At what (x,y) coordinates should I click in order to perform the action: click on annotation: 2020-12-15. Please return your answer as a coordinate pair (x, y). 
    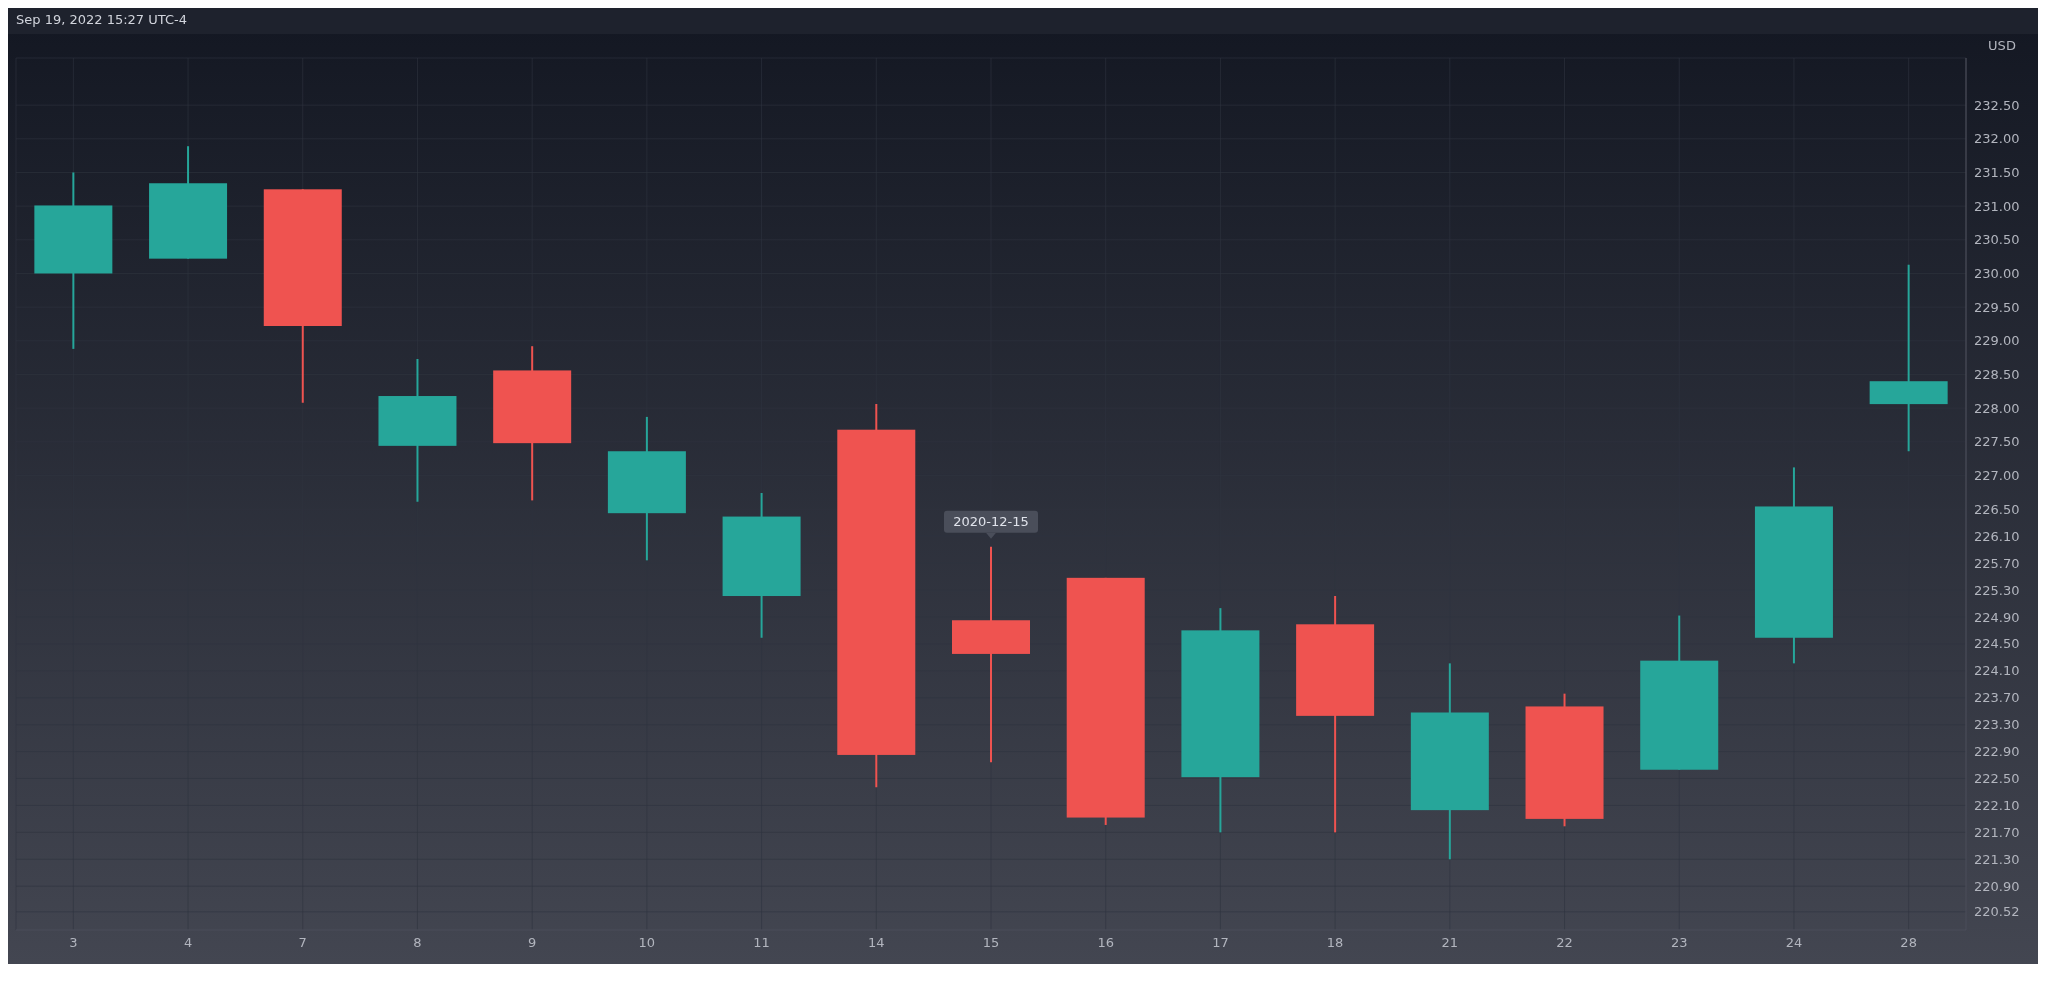
    Looking at the image, I should click on (991, 521).